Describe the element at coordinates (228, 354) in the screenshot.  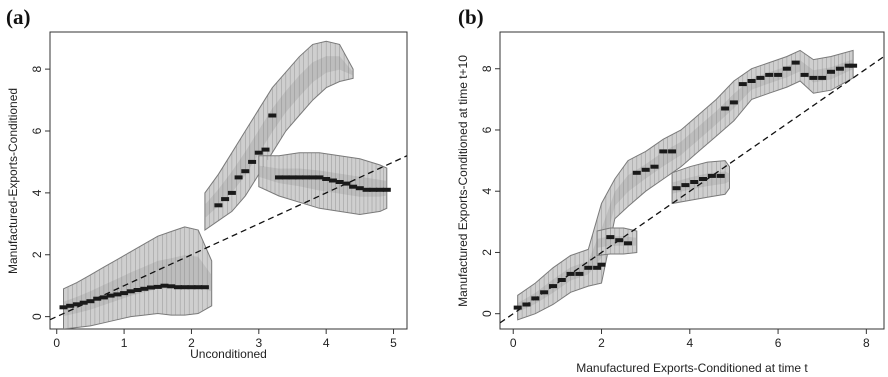
I see `panel-a-x-axis-label: Unconditioned` at that location.